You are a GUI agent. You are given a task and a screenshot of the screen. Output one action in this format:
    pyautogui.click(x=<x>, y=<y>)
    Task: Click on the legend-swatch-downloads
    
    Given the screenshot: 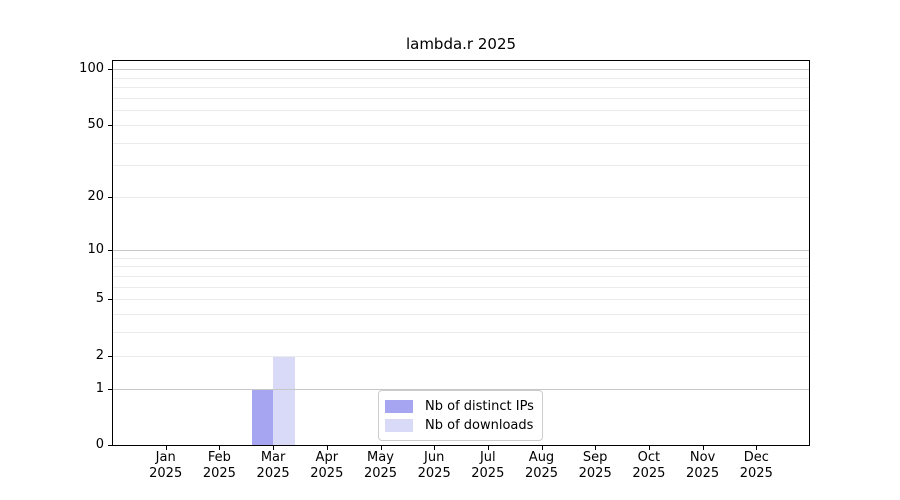 What is the action you would take?
    pyautogui.click(x=399, y=425)
    